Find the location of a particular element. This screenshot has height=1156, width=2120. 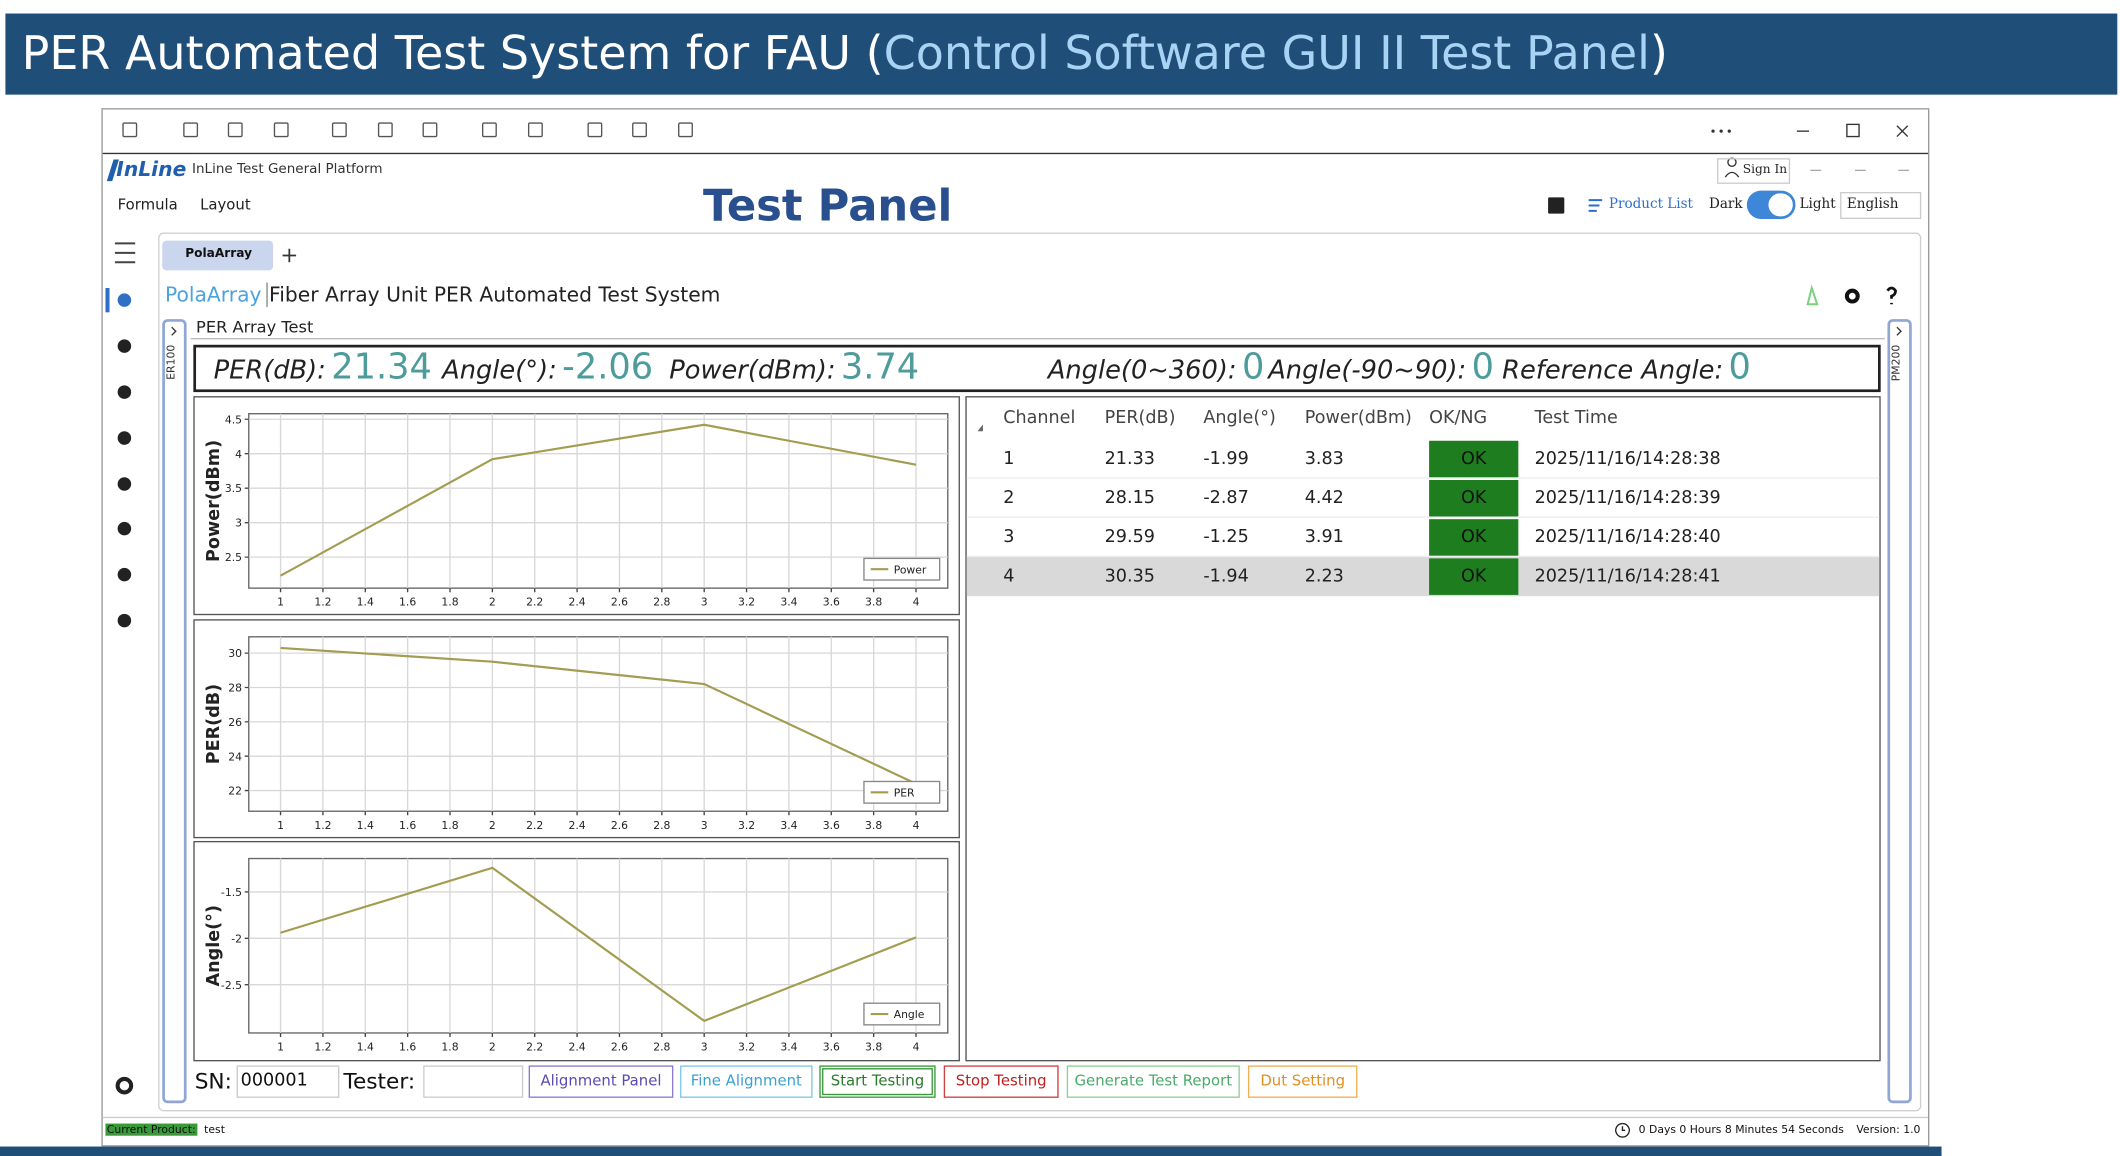

tester-input is located at coordinates (473, 1081).